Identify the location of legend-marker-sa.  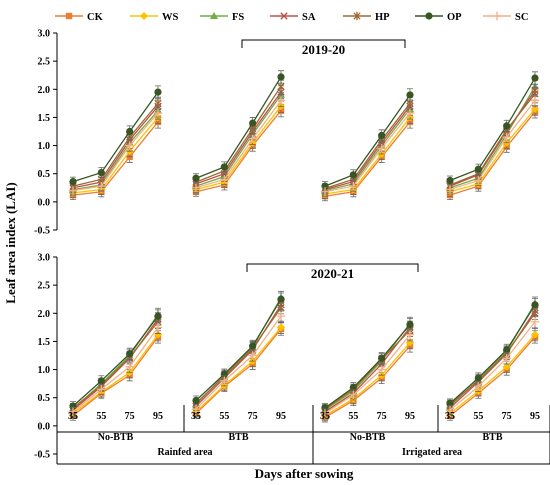
(284, 16).